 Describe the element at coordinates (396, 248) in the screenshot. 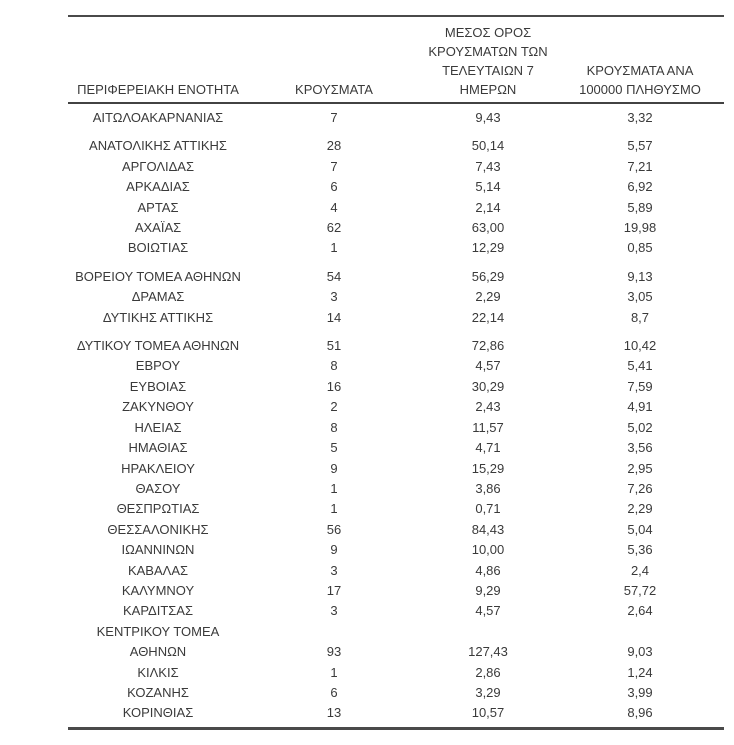

I see `table-row: ΒΟΙΩΤΙΑΣ 1 12,29 0,85` at that location.